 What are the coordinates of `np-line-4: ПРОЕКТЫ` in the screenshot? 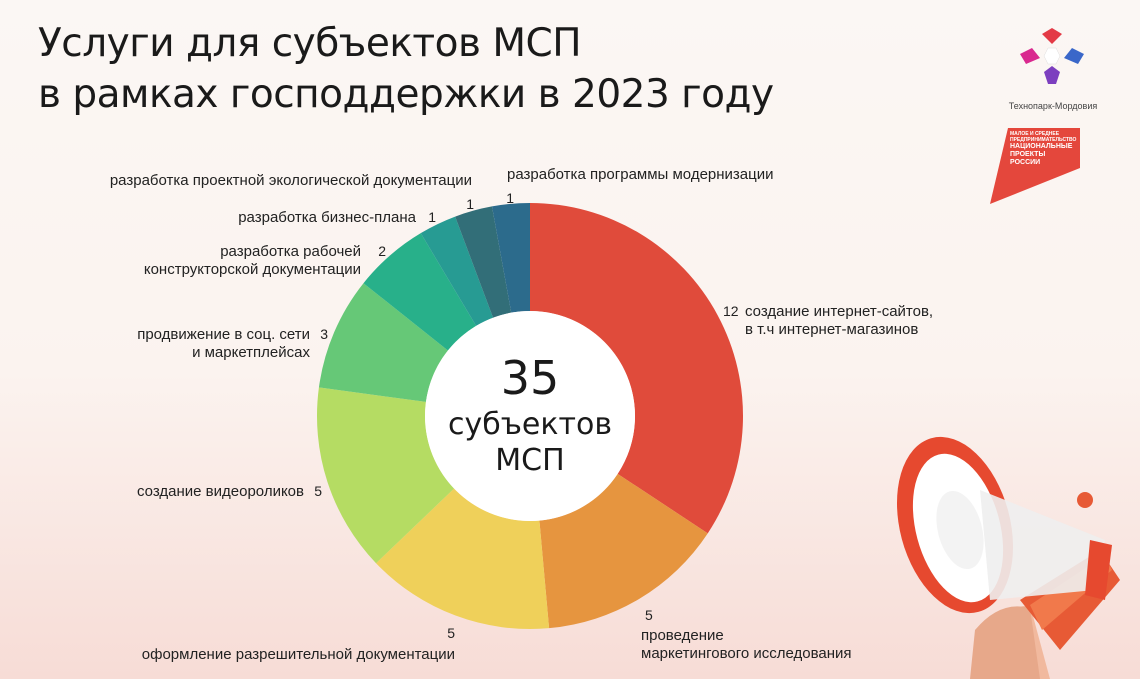 It's located at (1028, 154).